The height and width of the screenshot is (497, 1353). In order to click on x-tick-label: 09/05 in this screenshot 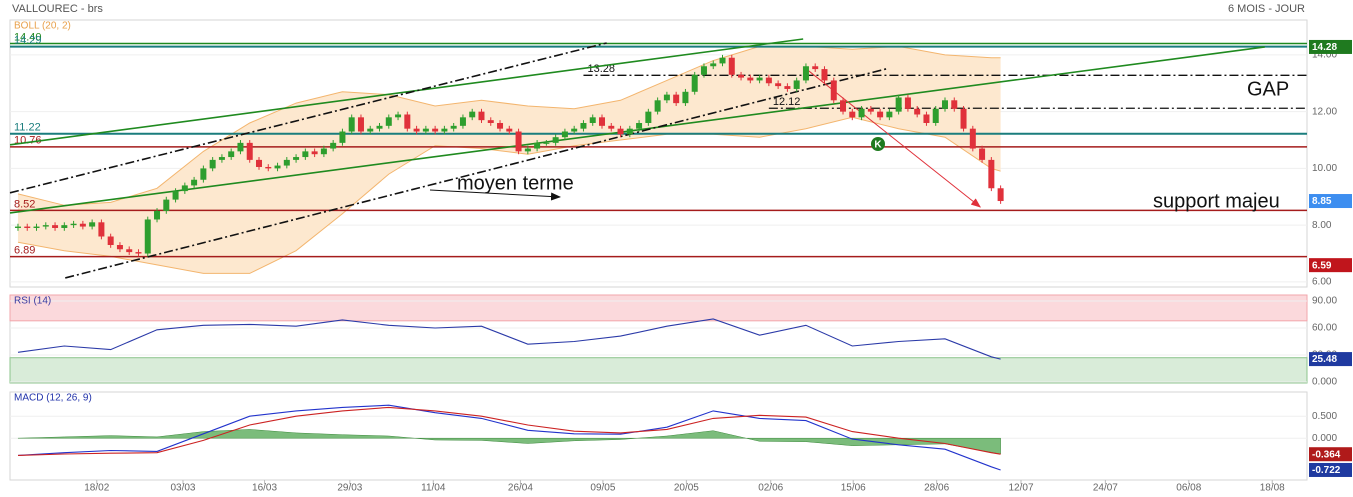, I will do `click(602, 488)`.